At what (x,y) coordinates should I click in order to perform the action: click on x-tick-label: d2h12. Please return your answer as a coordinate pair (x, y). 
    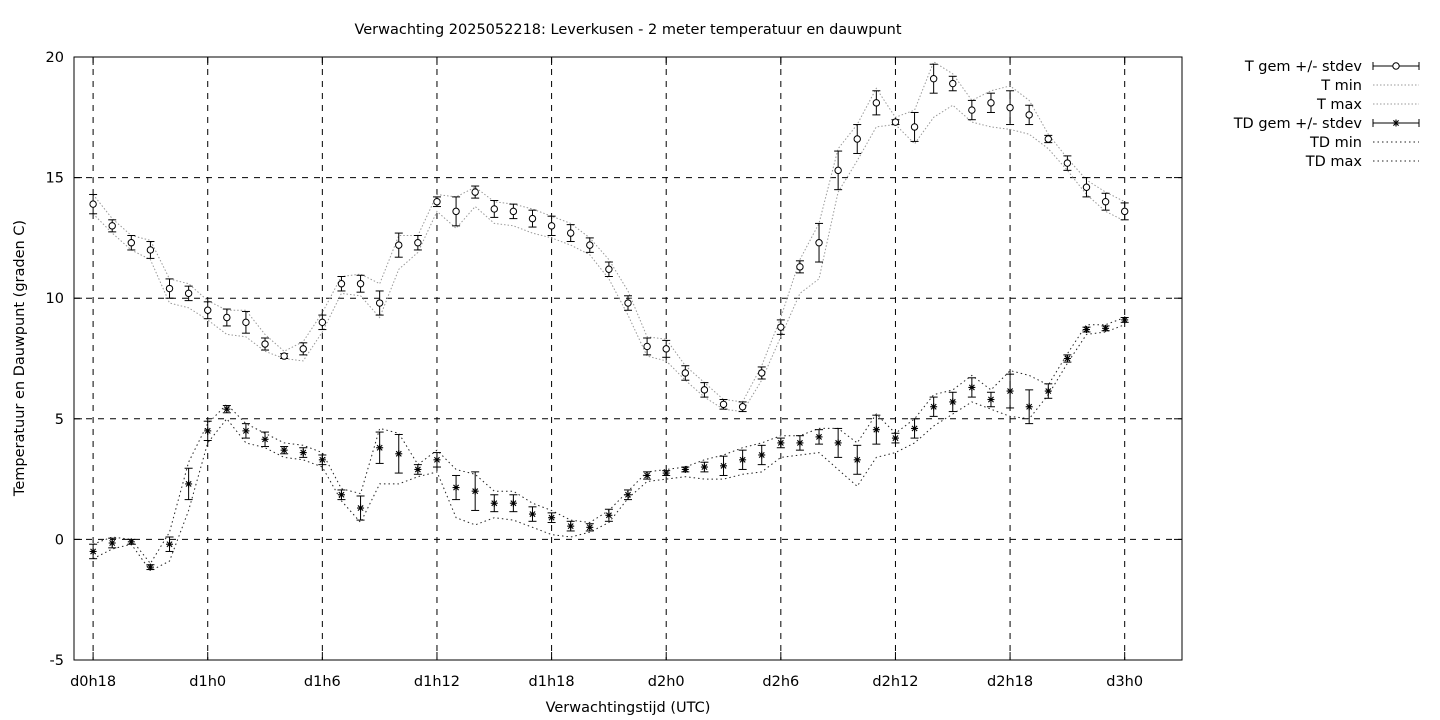
    Looking at the image, I should click on (895, 682).